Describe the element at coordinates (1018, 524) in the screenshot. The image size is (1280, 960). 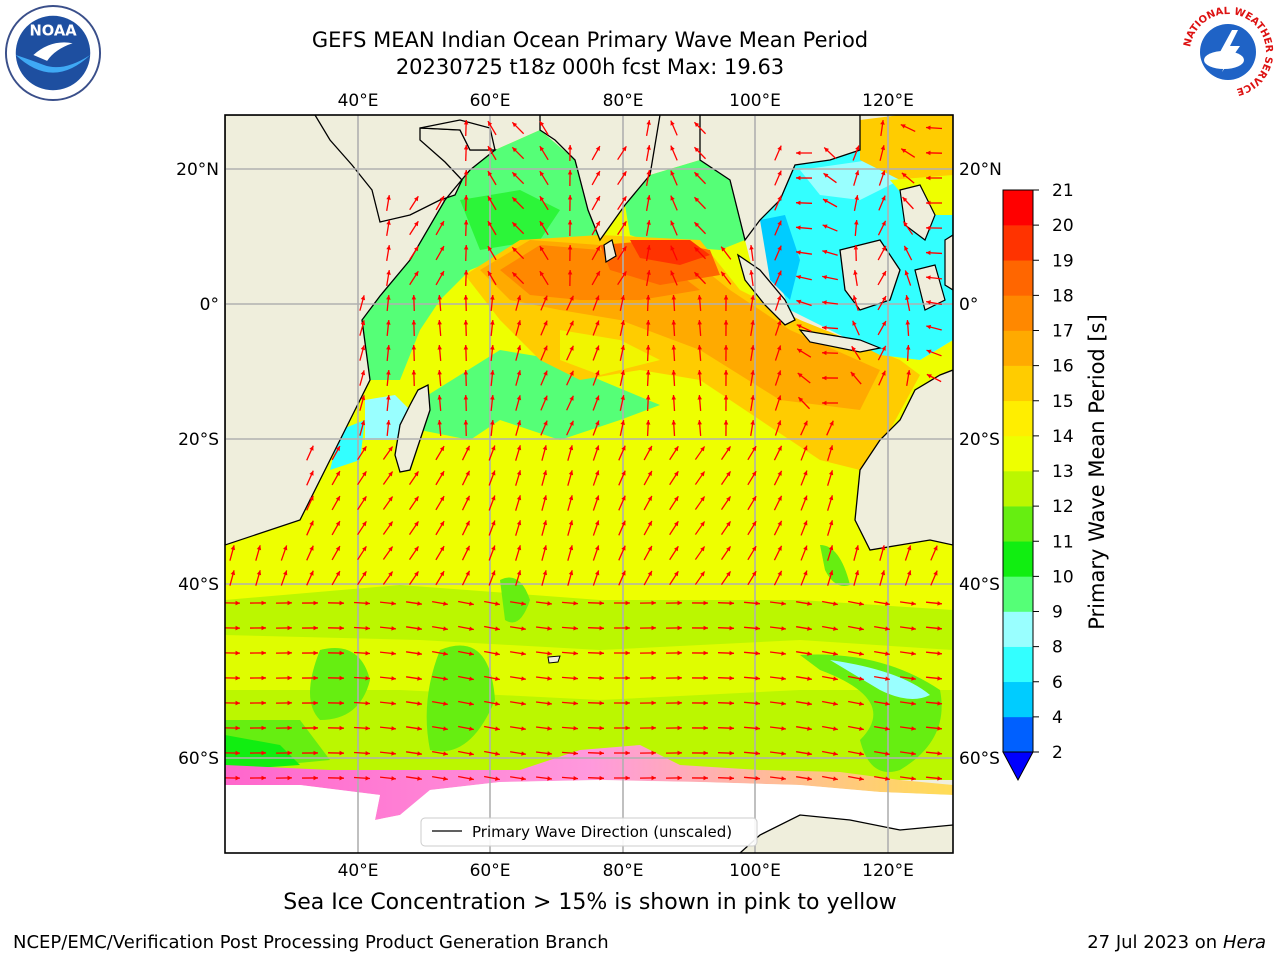
I see `colorbar-segment` at that location.